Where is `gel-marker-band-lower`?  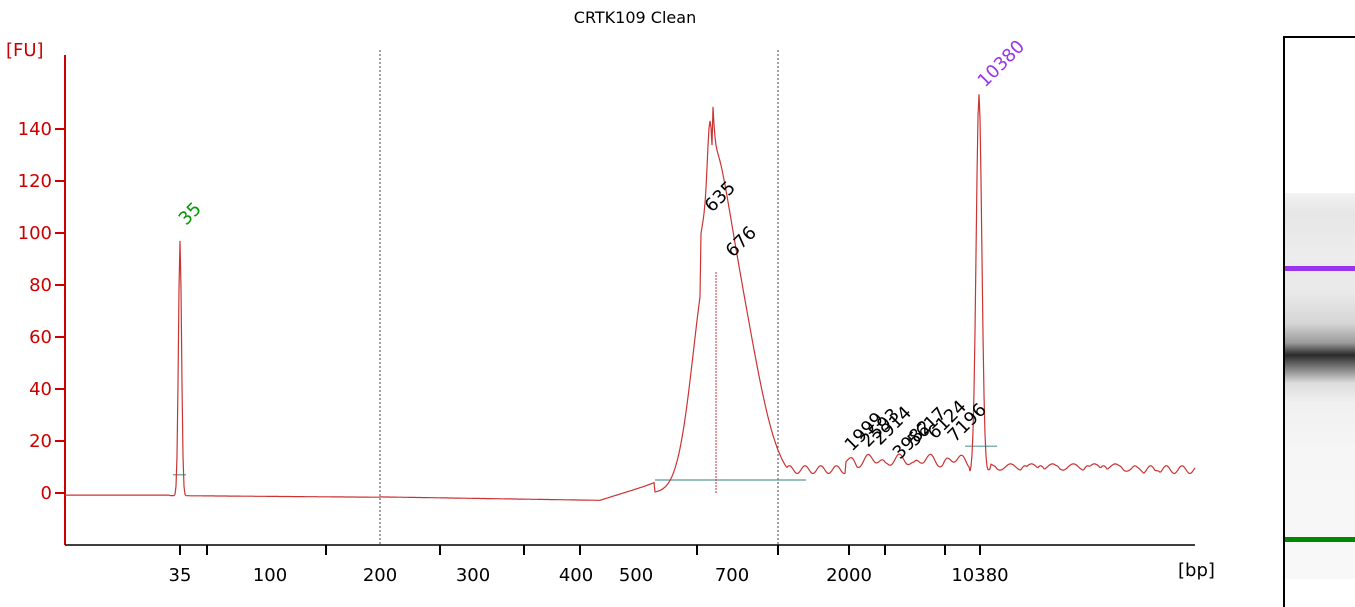
gel-marker-band-lower is located at coordinates (1320, 539).